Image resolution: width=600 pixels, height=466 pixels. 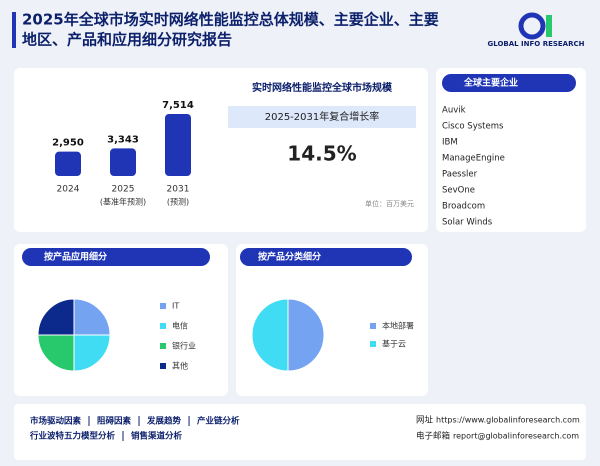 What do you see at coordinates (164, 421) in the screenshot?
I see `footer-link: 发展趋势` at bounding box center [164, 421].